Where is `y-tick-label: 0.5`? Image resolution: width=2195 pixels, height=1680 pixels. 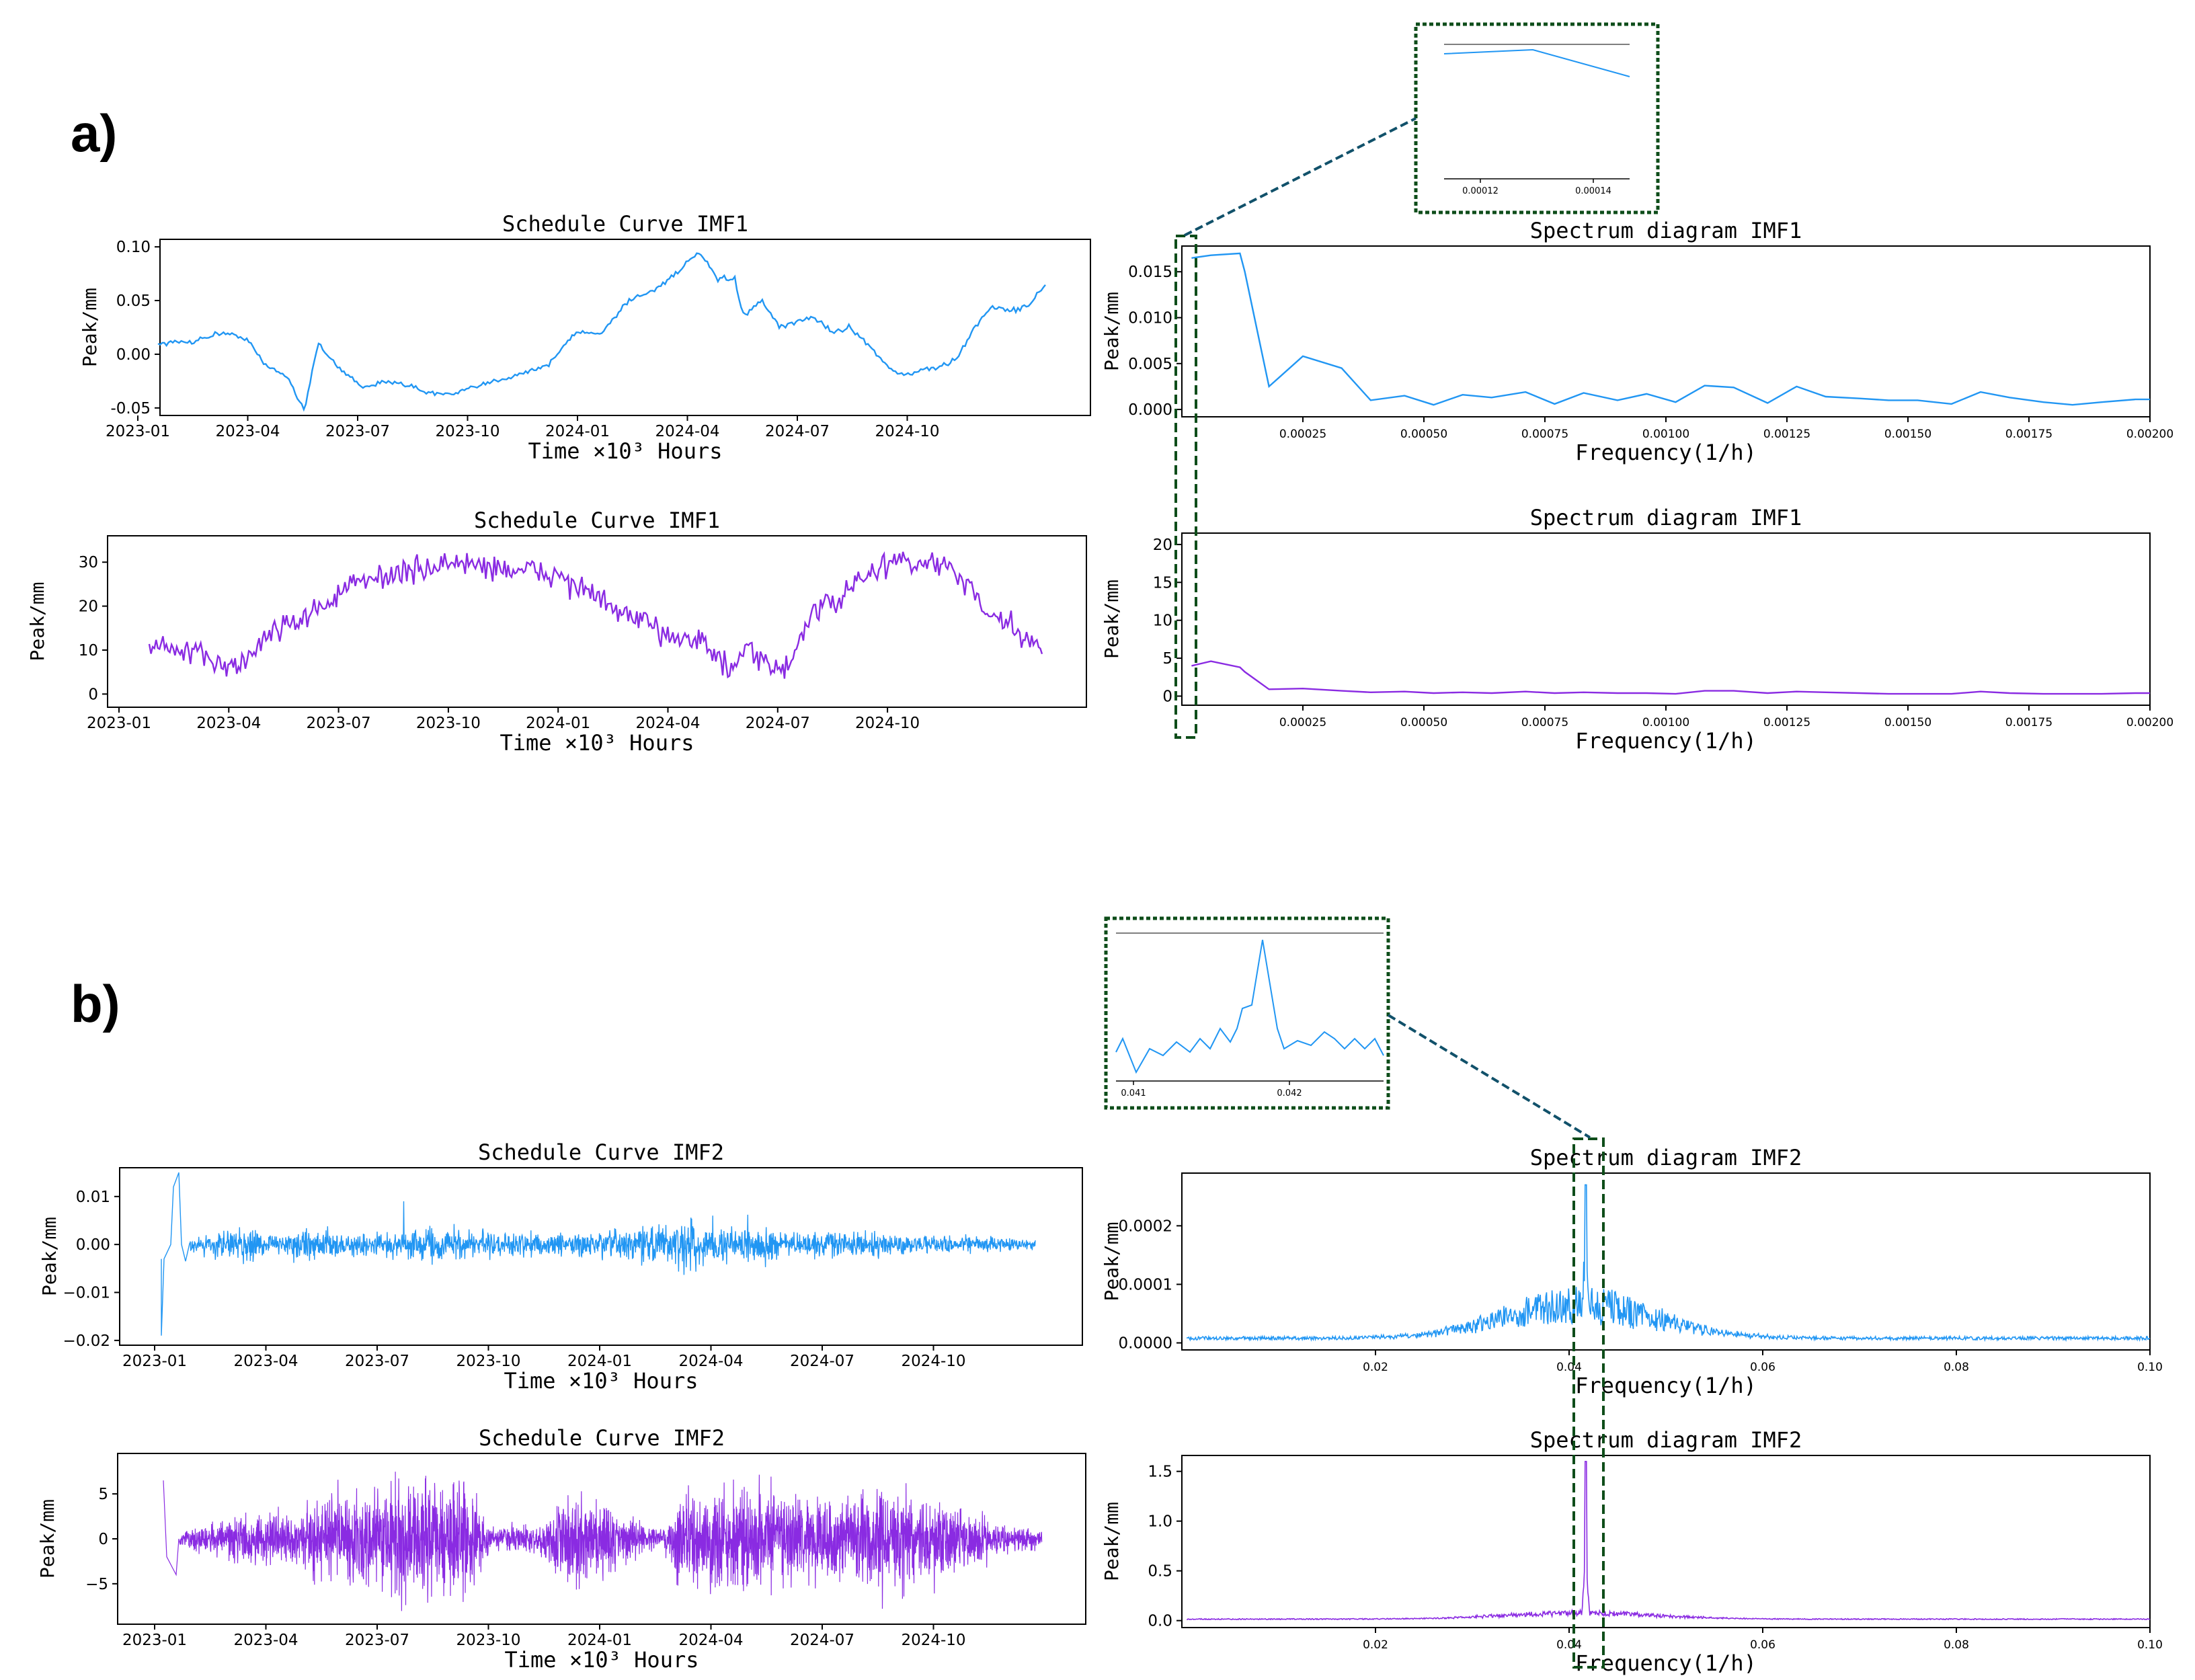
y-tick-label: 0.5 is located at coordinates (1160, 1572).